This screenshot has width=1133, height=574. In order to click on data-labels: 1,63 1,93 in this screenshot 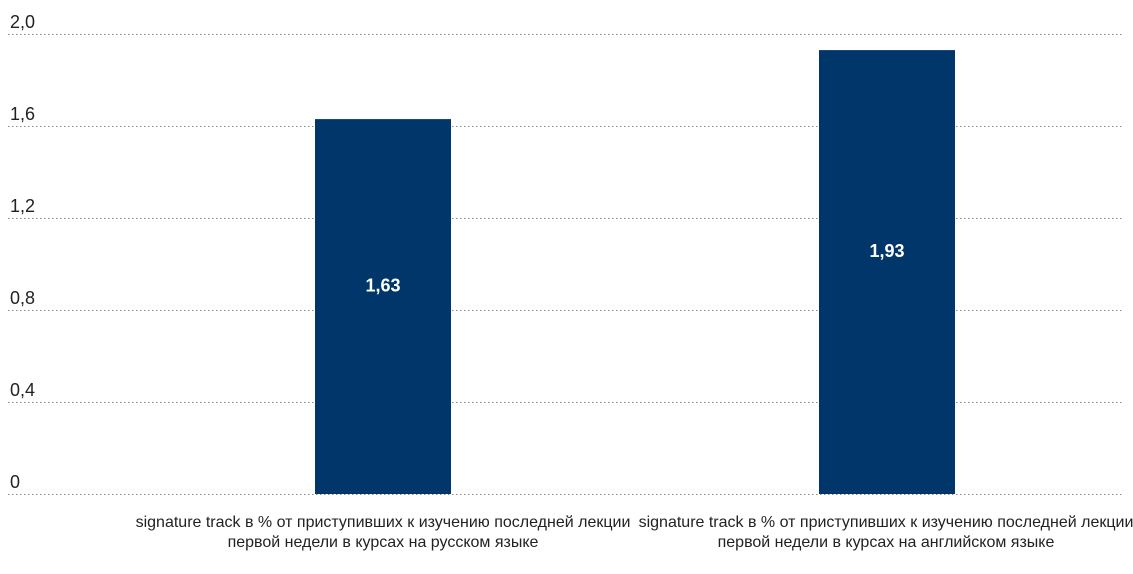, I will do `click(634, 268)`.